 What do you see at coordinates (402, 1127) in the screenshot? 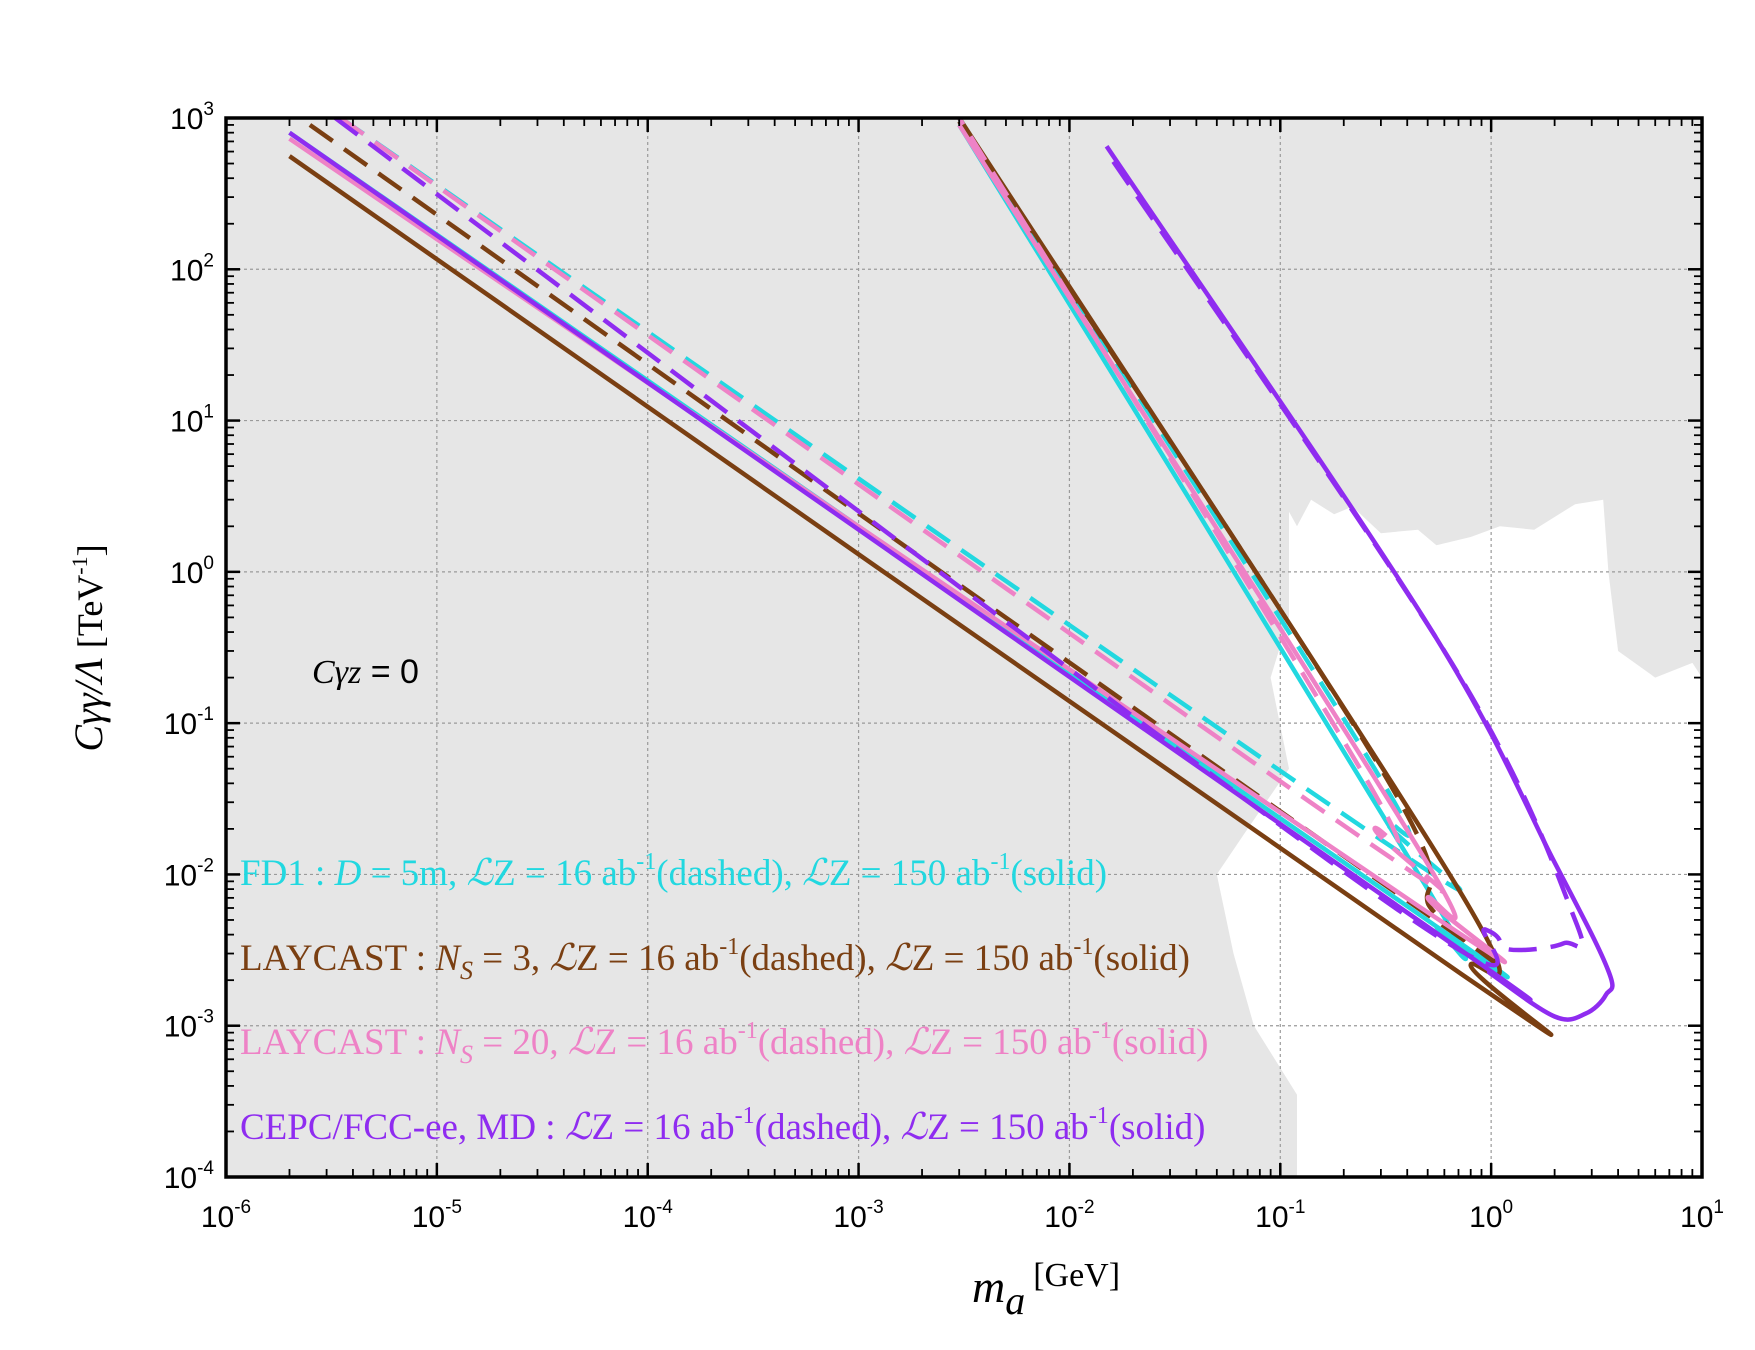
I see `legend-text-part: CEPC/FCC-ee, MD :` at bounding box center [402, 1127].